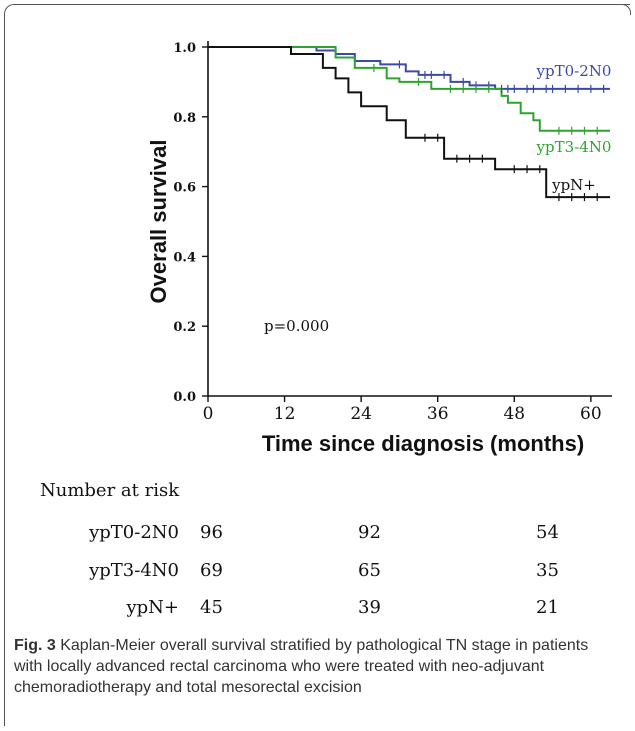 The height and width of the screenshot is (731, 635). I want to click on p-value-annotation: p=0.000, so click(296, 326).